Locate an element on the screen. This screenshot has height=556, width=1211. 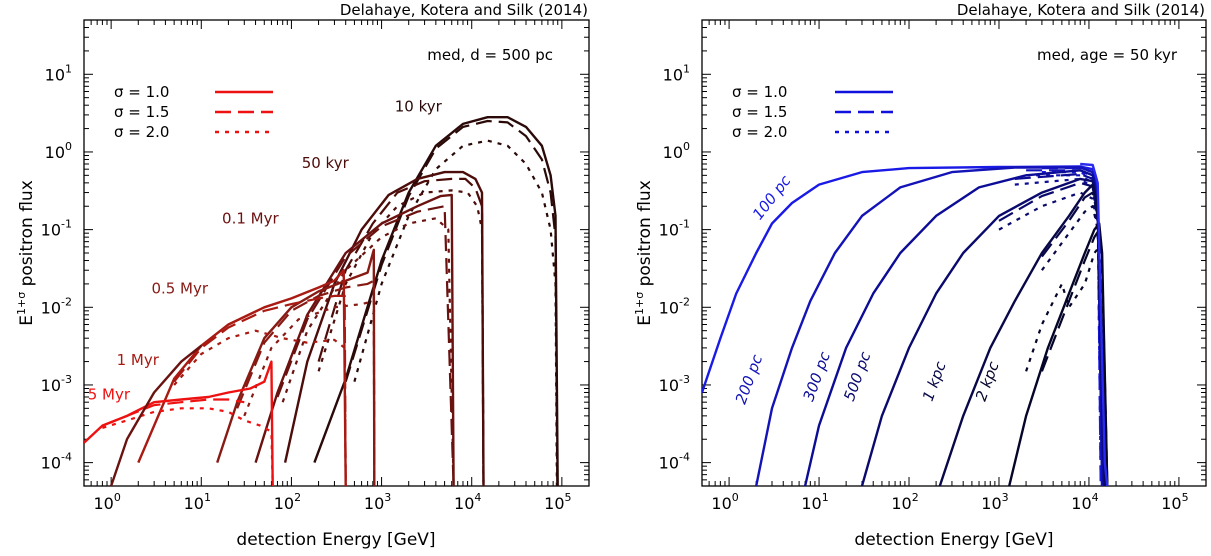
left-curve-label: 1 Myr is located at coordinates (138, 360).